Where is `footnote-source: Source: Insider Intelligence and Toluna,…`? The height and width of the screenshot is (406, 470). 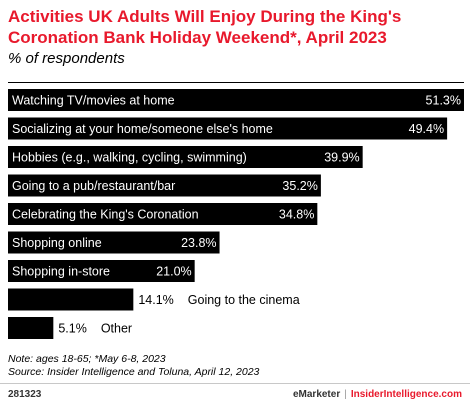 footnote-source: Source: Insider Intelligence and Toluna,… is located at coordinates (134, 372).